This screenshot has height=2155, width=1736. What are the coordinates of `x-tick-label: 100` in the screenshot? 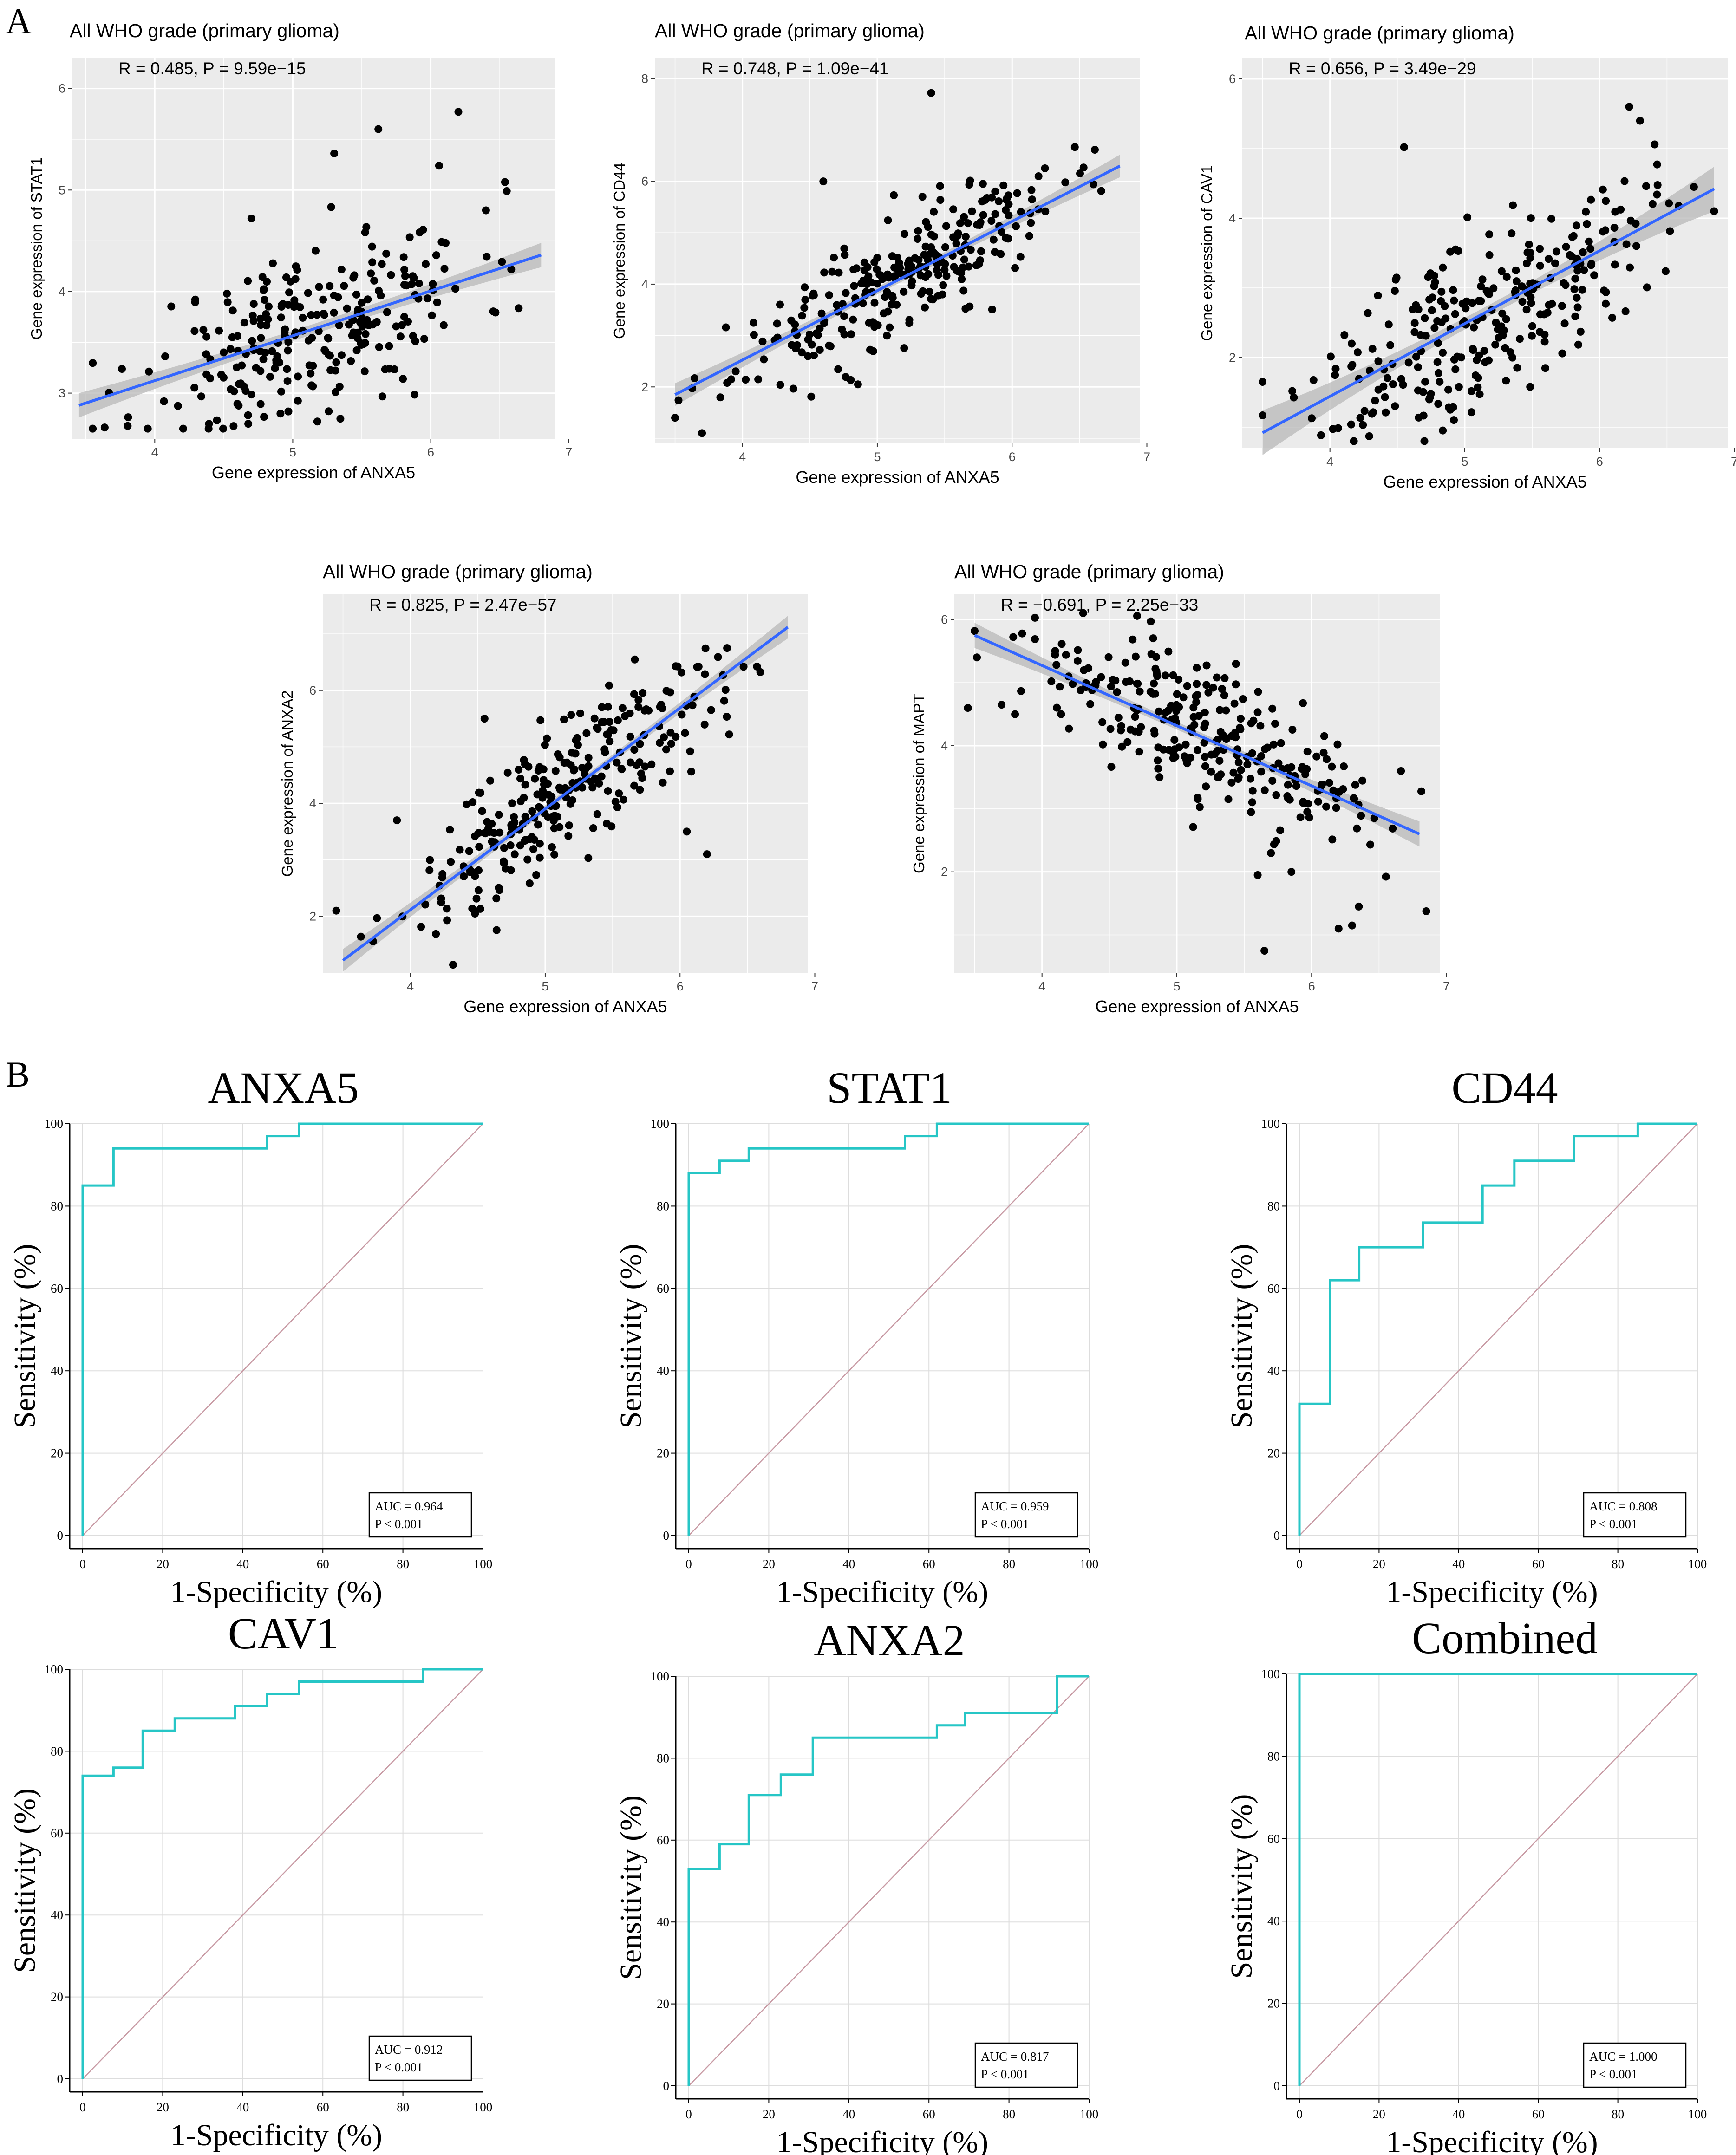 It's located at (1698, 1564).